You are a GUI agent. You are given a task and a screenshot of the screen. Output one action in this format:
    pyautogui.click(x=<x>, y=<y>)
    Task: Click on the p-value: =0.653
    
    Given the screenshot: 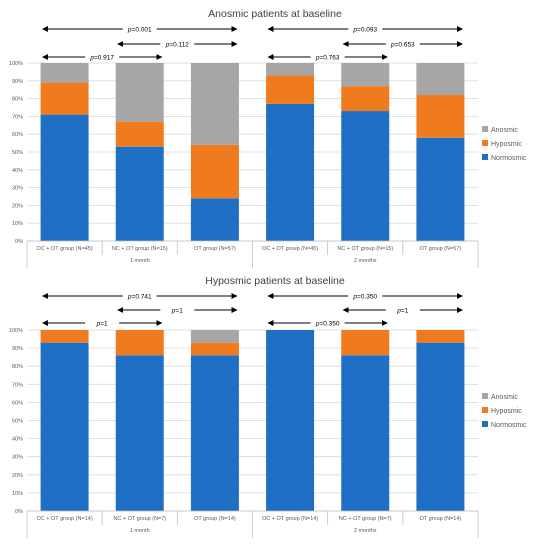 What is the action you would take?
    pyautogui.click(x=405, y=45)
    